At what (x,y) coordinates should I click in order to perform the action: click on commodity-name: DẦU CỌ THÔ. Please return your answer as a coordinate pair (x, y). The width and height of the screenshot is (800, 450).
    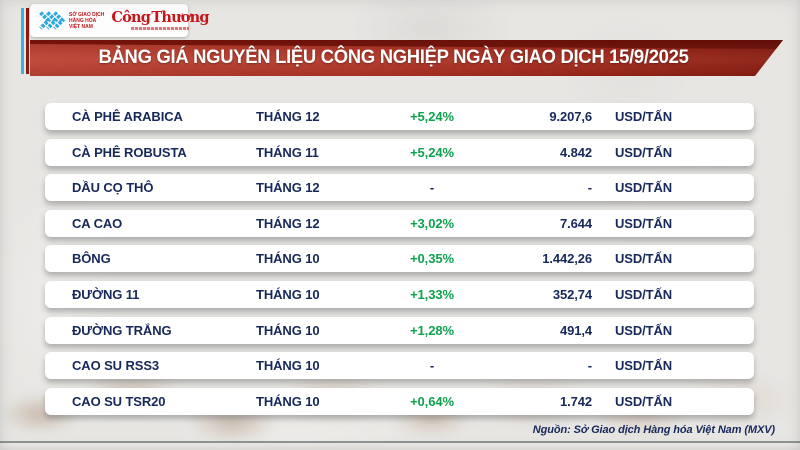
    Looking at the image, I should click on (113, 188).